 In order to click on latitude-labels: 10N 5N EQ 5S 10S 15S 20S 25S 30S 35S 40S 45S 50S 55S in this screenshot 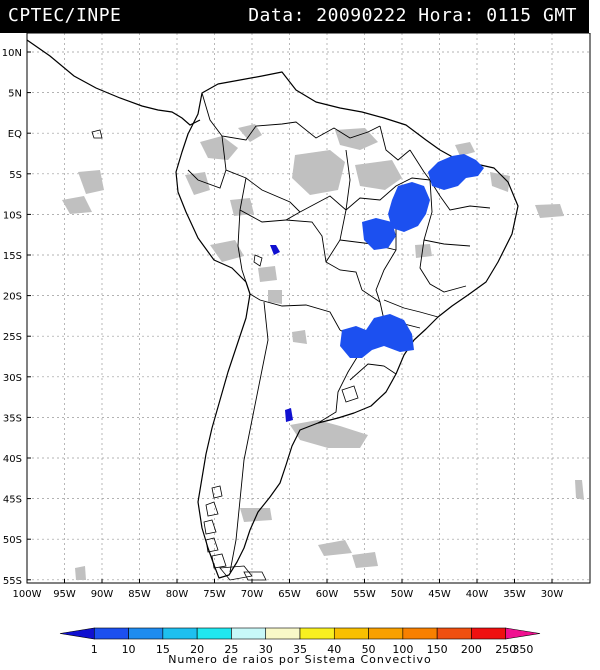, I will do `click(16, 317)`.